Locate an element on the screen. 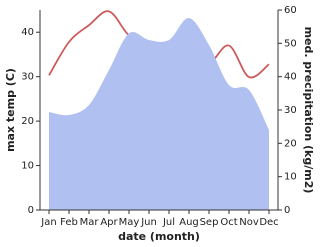 The width and height of the screenshot is (320, 247). x-tick-label: Mar is located at coordinates (90, 222).